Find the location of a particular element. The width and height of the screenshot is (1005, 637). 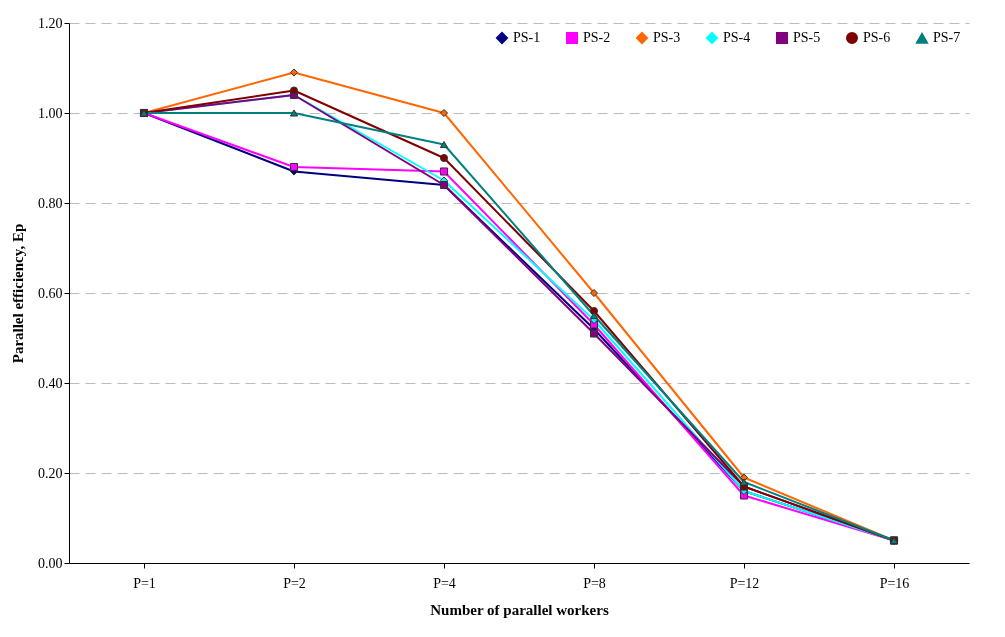

y-tick-label: 1.20 is located at coordinates (50, 23).